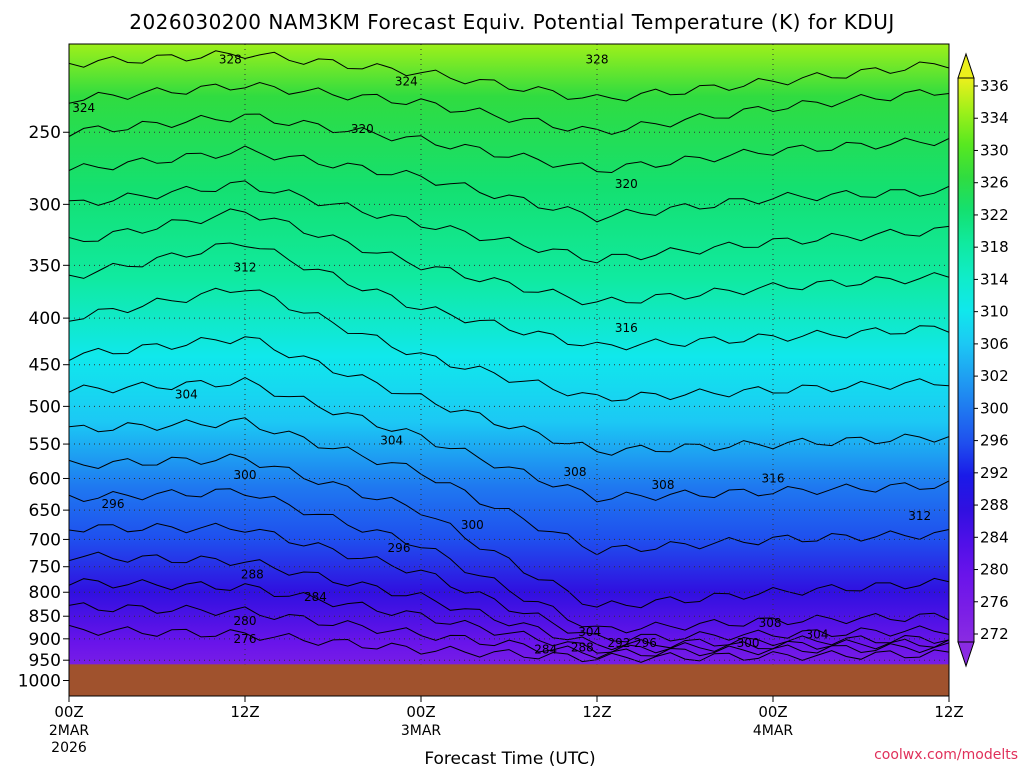  I want to click on colorbar-label: 302, so click(994, 376).